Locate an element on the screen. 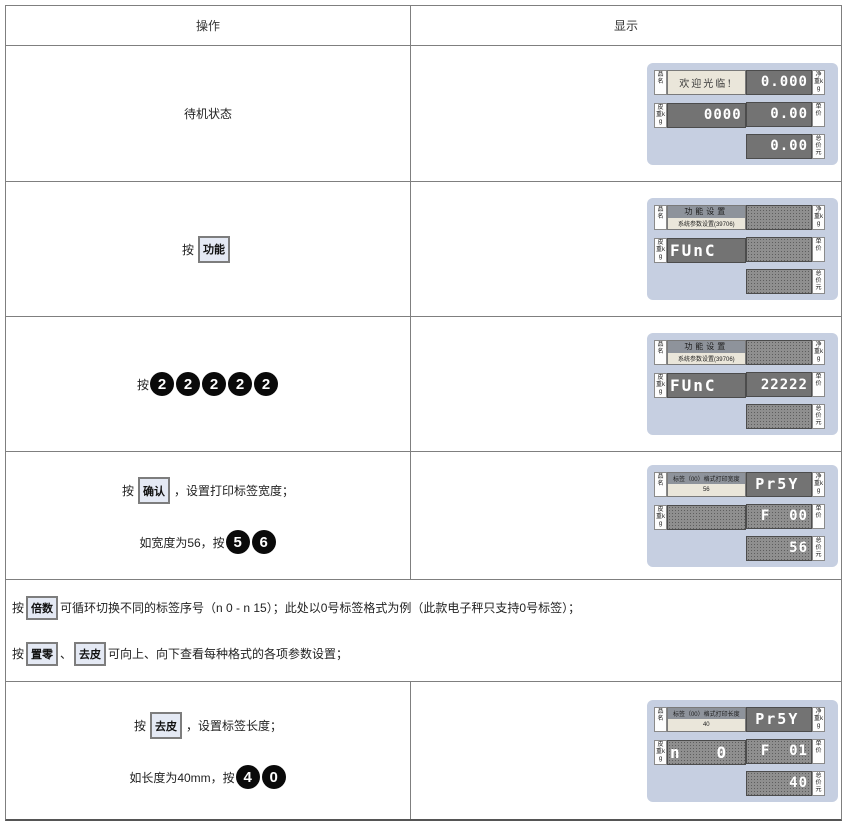 The width and height of the screenshot is (849, 834). lcd-line2: 40 is located at coordinates (706, 725).